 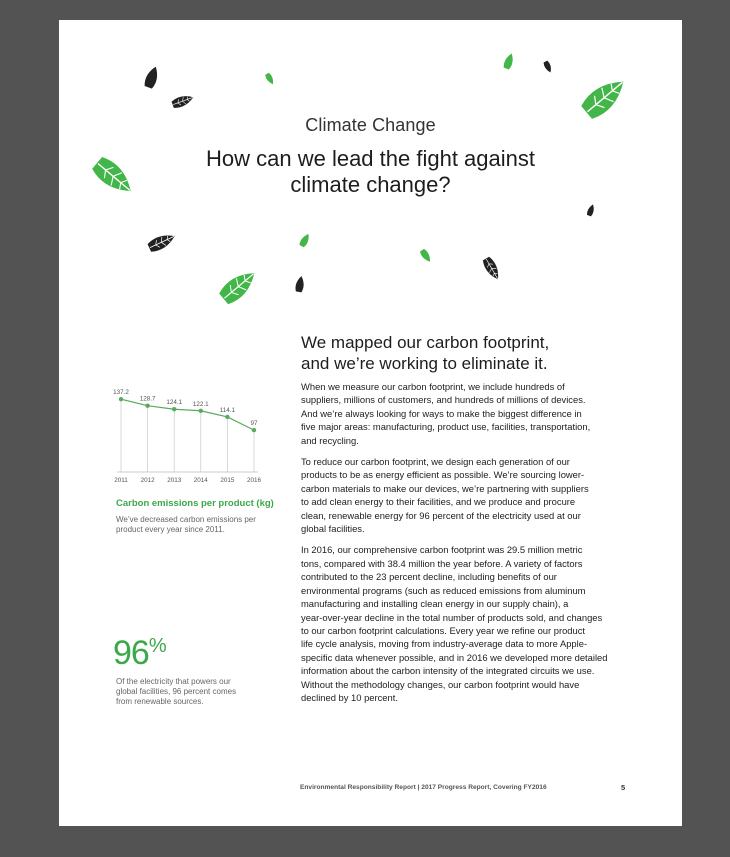 I want to click on chart-caption-line: product every year since 2011., so click(x=170, y=529).